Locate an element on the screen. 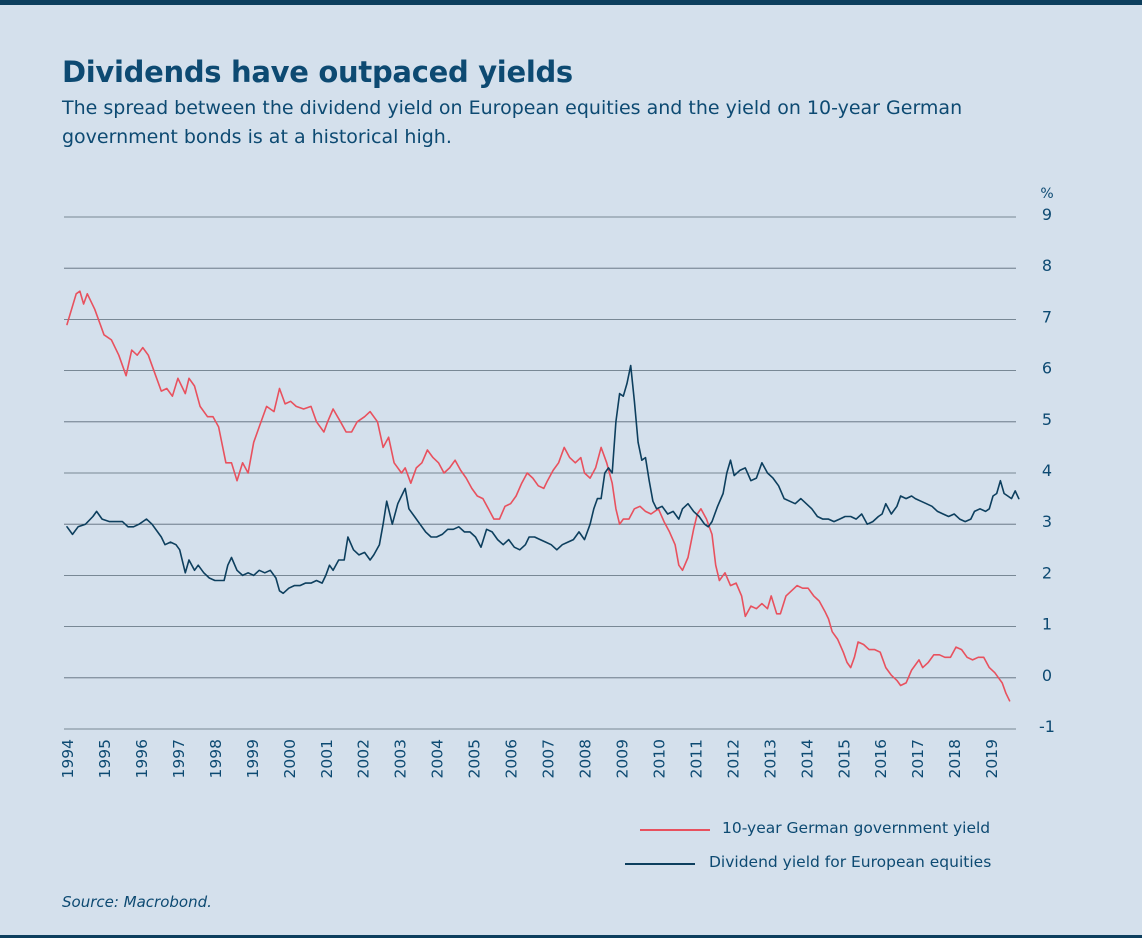 The height and width of the screenshot is (938, 1142). y-tick-label: 8 is located at coordinates (1047, 265).